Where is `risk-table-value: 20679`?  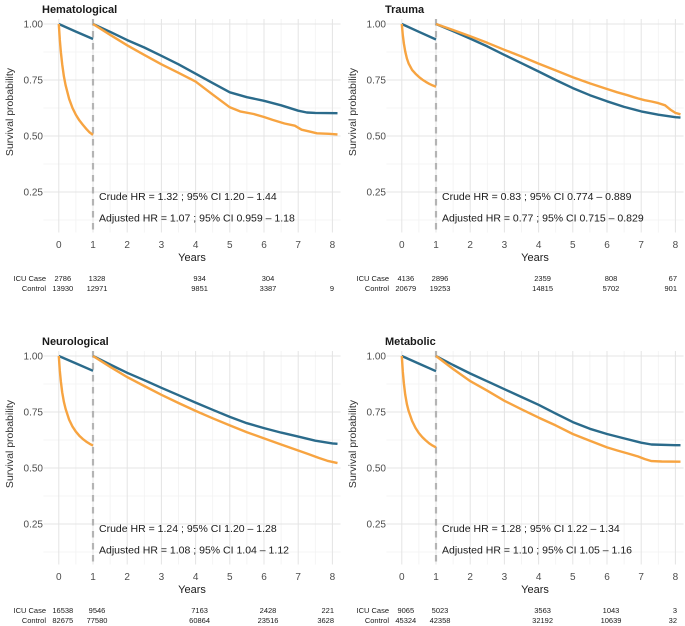 risk-table-value: 20679 is located at coordinates (405, 288).